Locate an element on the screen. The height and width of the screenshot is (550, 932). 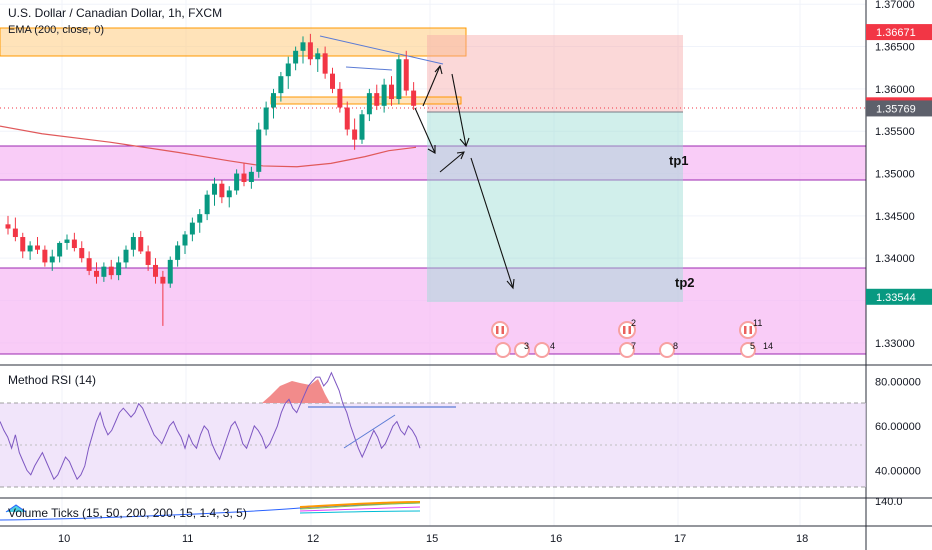
rsi-axis: 80.00000 60.00000 40.00000 is located at coordinates (898, 427).